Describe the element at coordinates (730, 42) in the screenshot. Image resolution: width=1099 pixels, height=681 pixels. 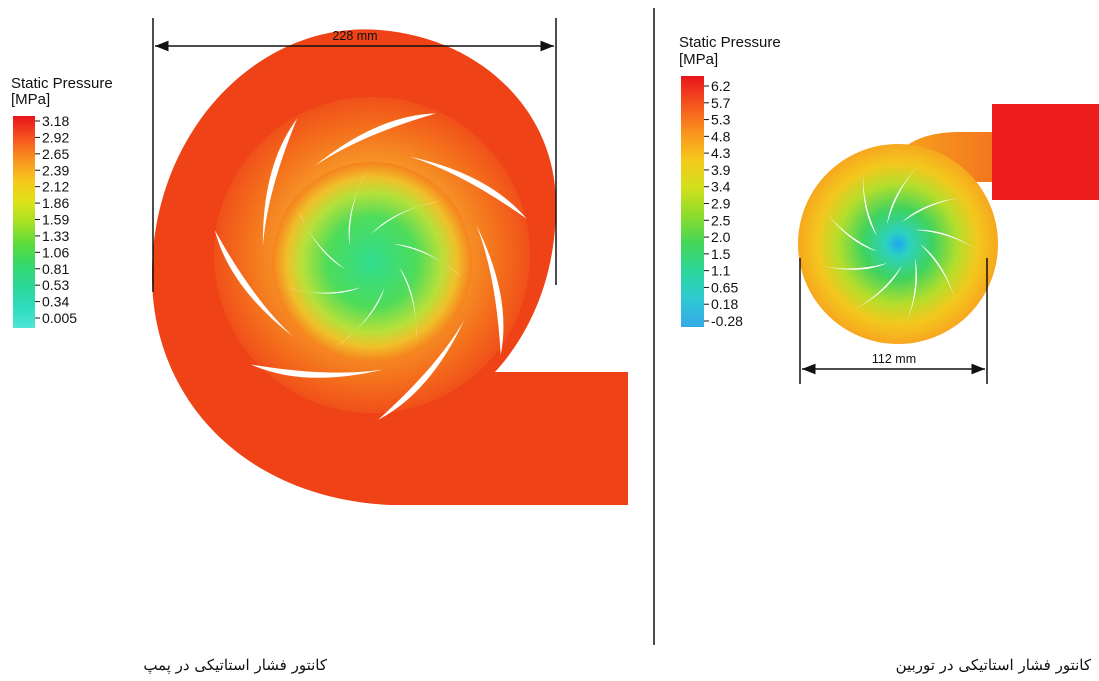
I see `turbine-legend-title: Static Pressure` at that location.